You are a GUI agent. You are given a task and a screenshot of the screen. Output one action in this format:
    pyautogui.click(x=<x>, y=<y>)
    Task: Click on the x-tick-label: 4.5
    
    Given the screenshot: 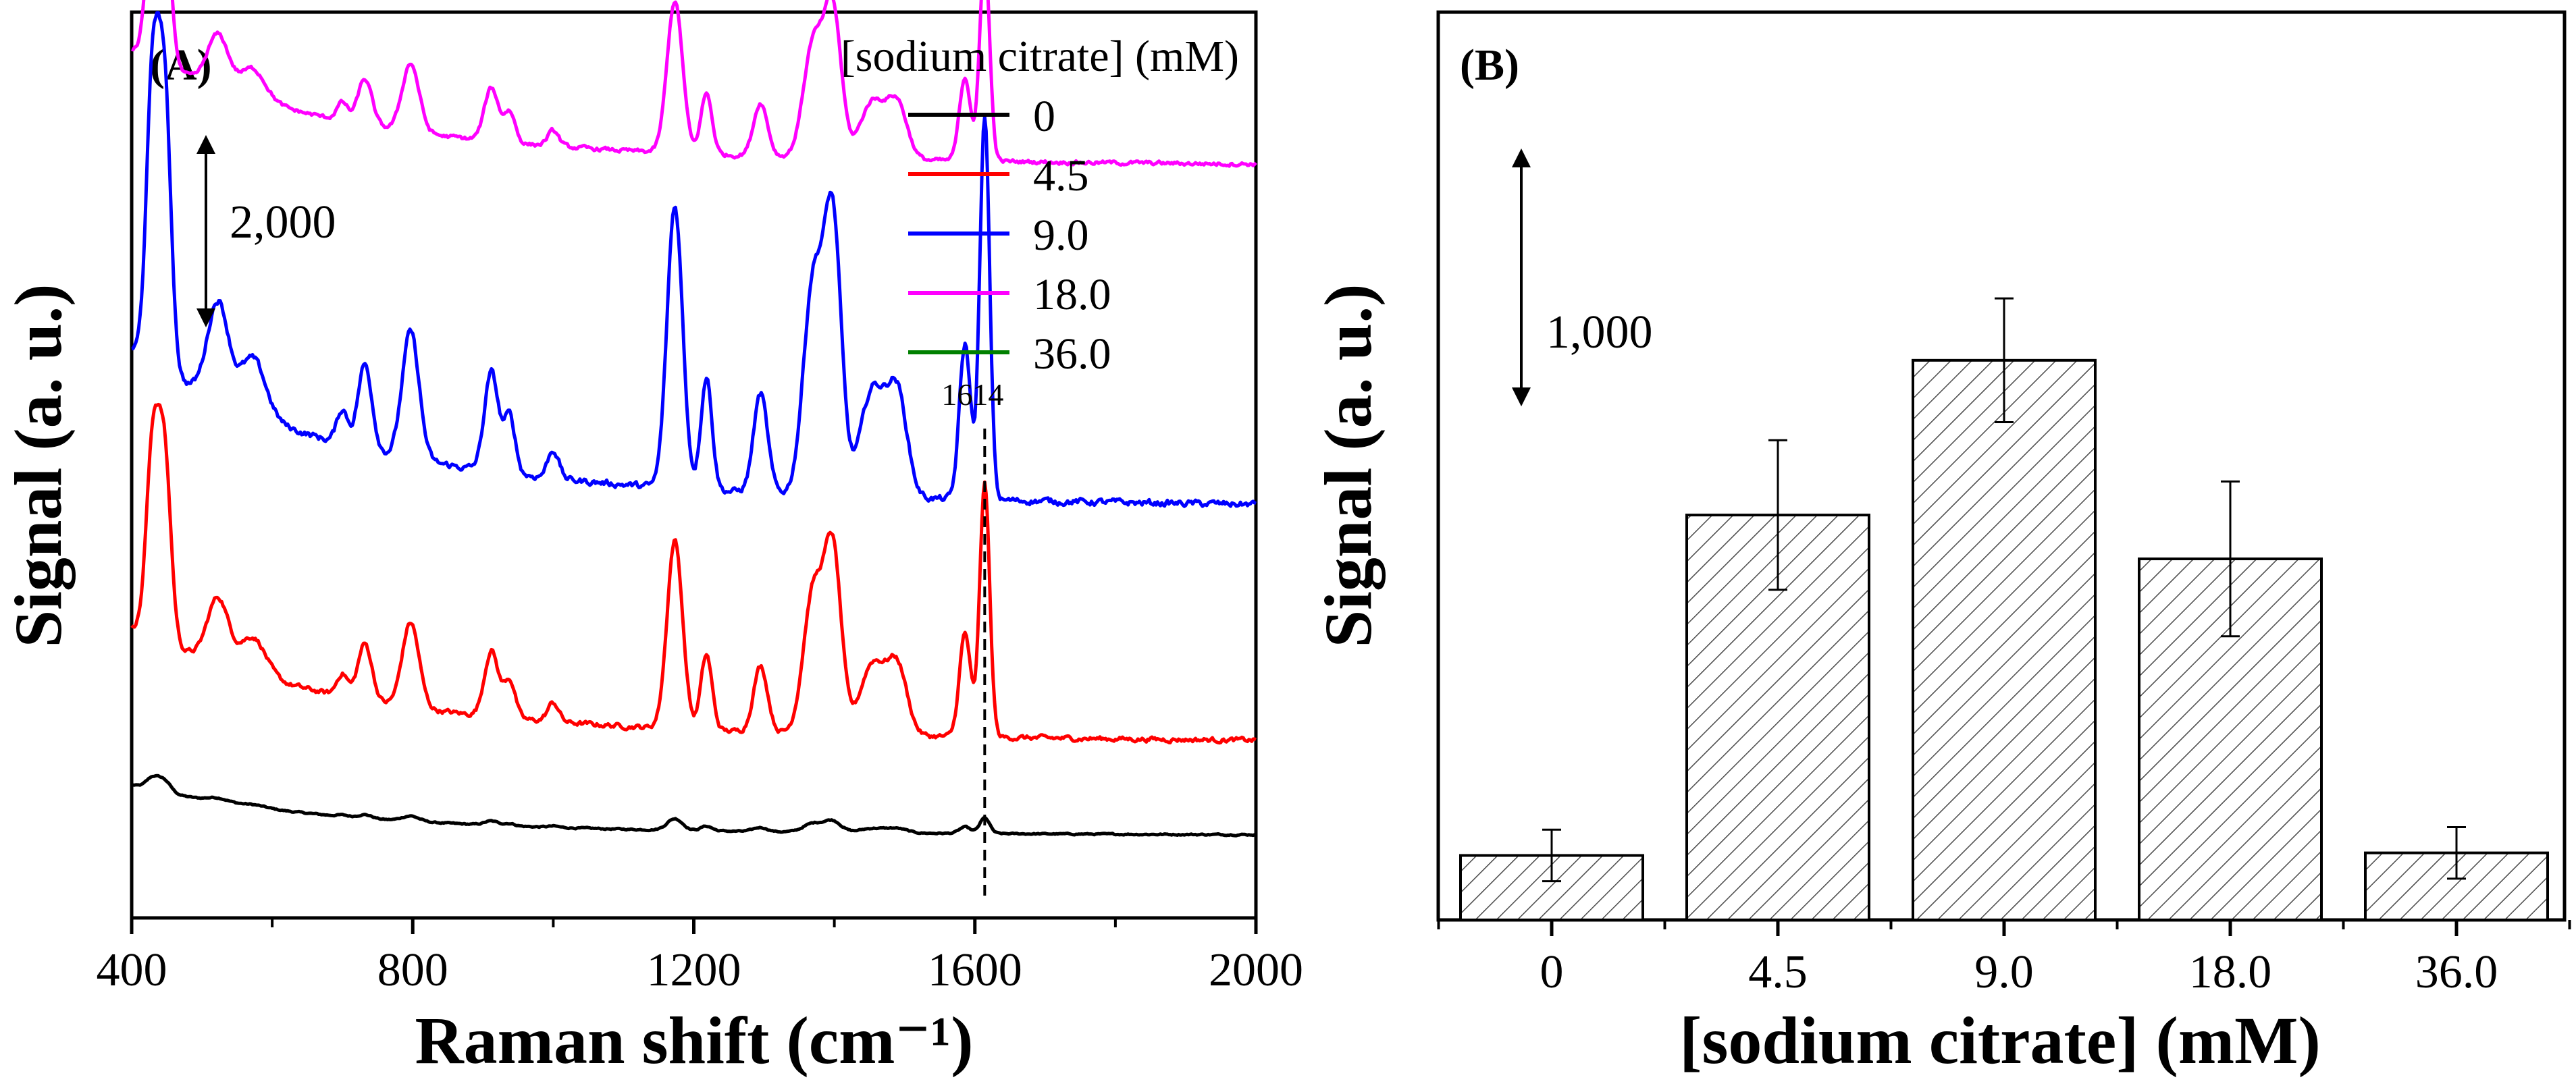 What is the action you would take?
    pyautogui.click(x=1778, y=972)
    